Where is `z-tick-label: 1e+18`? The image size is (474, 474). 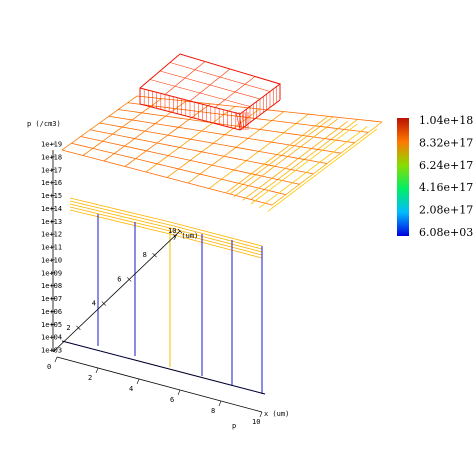 z-tick-label: 1e+18 is located at coordinates (51, 157).